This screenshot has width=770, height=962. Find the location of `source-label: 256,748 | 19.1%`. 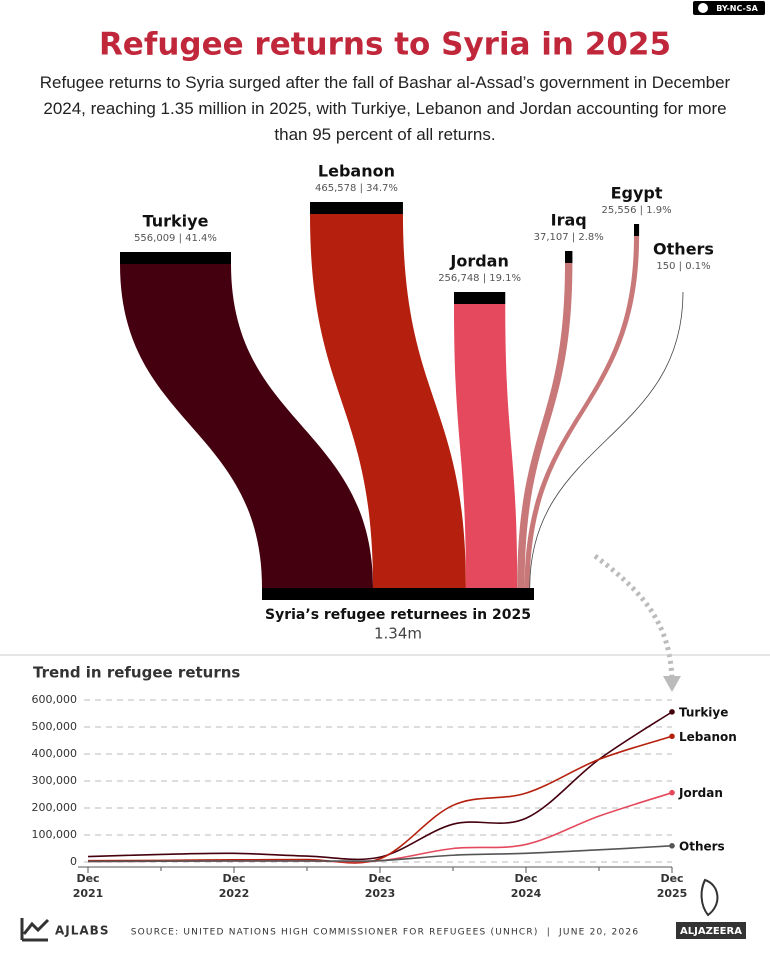

source-label: 256,748 | 19.1% is located at coordinates (479, 278).